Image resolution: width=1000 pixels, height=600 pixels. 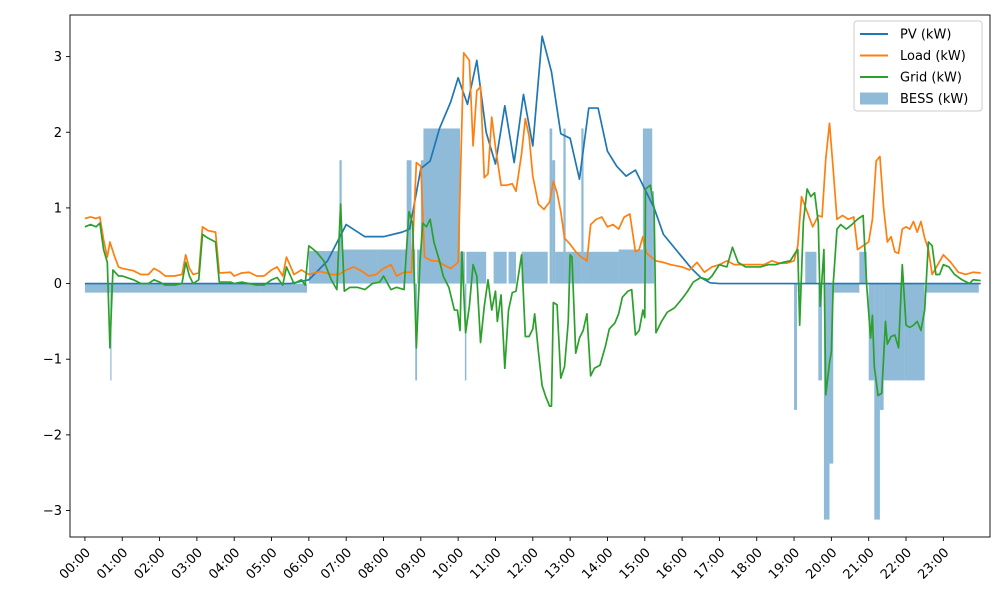 I want to click on y-tick-label: 2, so click(x=58, y=133).